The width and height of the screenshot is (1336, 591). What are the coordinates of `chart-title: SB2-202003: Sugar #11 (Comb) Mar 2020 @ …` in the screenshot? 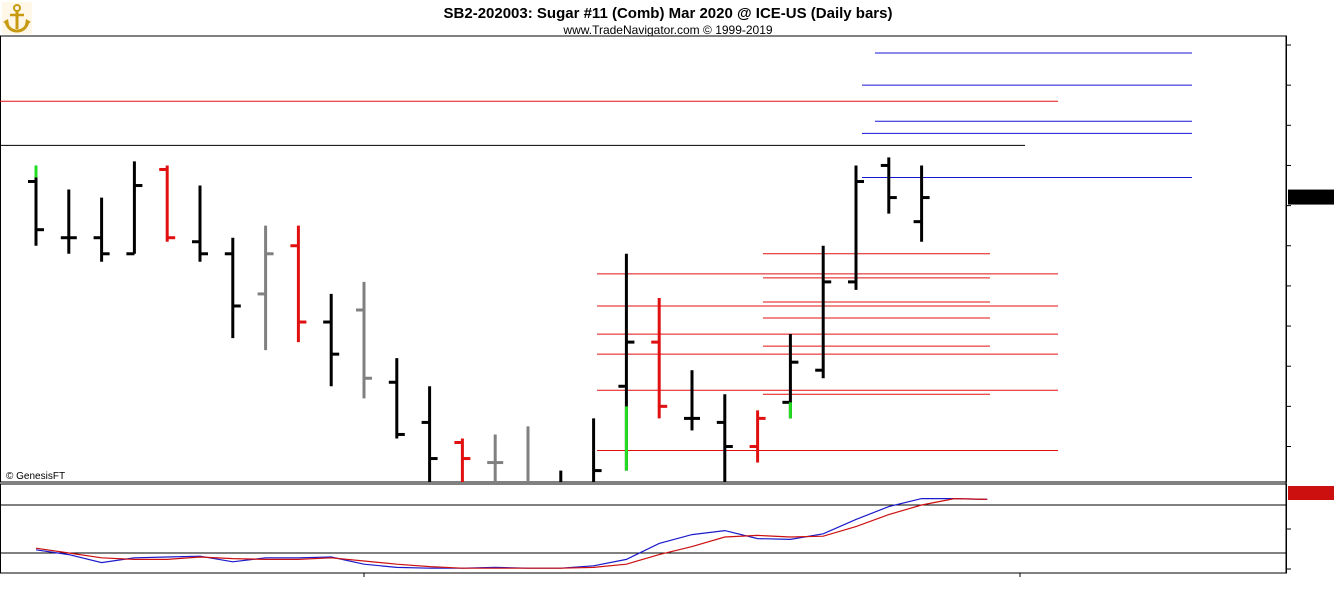 It's located at (668, 13).